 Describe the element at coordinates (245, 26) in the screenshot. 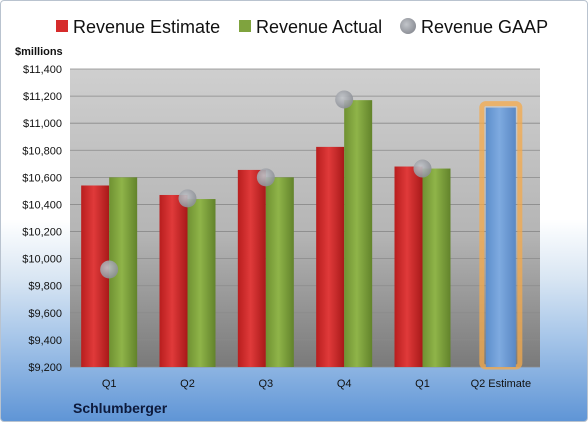

I see `legend-swatch-actual` at that location.